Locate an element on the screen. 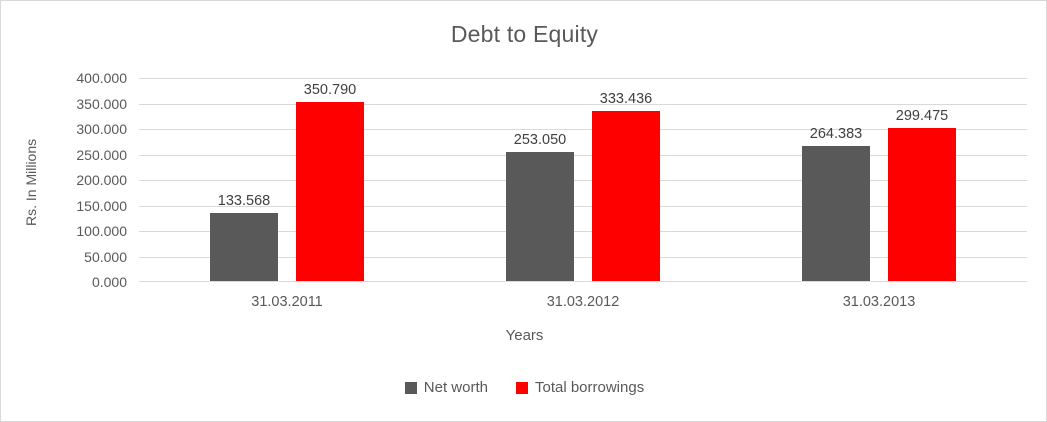 The image size is (1047, 422). legend-label: Net worth is located at coordinates (455, 387).